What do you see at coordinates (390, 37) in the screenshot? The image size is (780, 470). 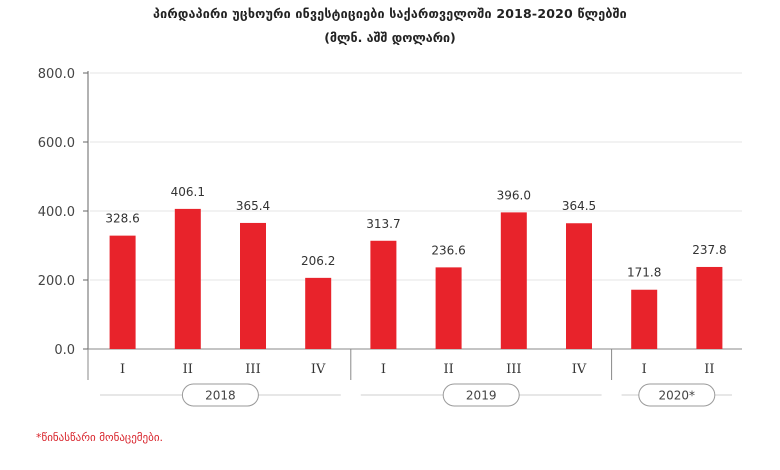 I see `chart-subtitle: (მლნ. აშშ დოლარი)` at bounding box center [390, 37].